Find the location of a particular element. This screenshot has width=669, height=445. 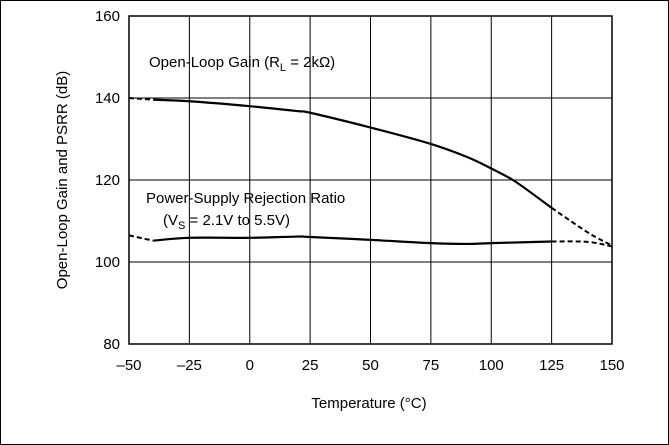

open-loop-gain-label-end: = 2kΩ) is located at coordinates (310, 62).